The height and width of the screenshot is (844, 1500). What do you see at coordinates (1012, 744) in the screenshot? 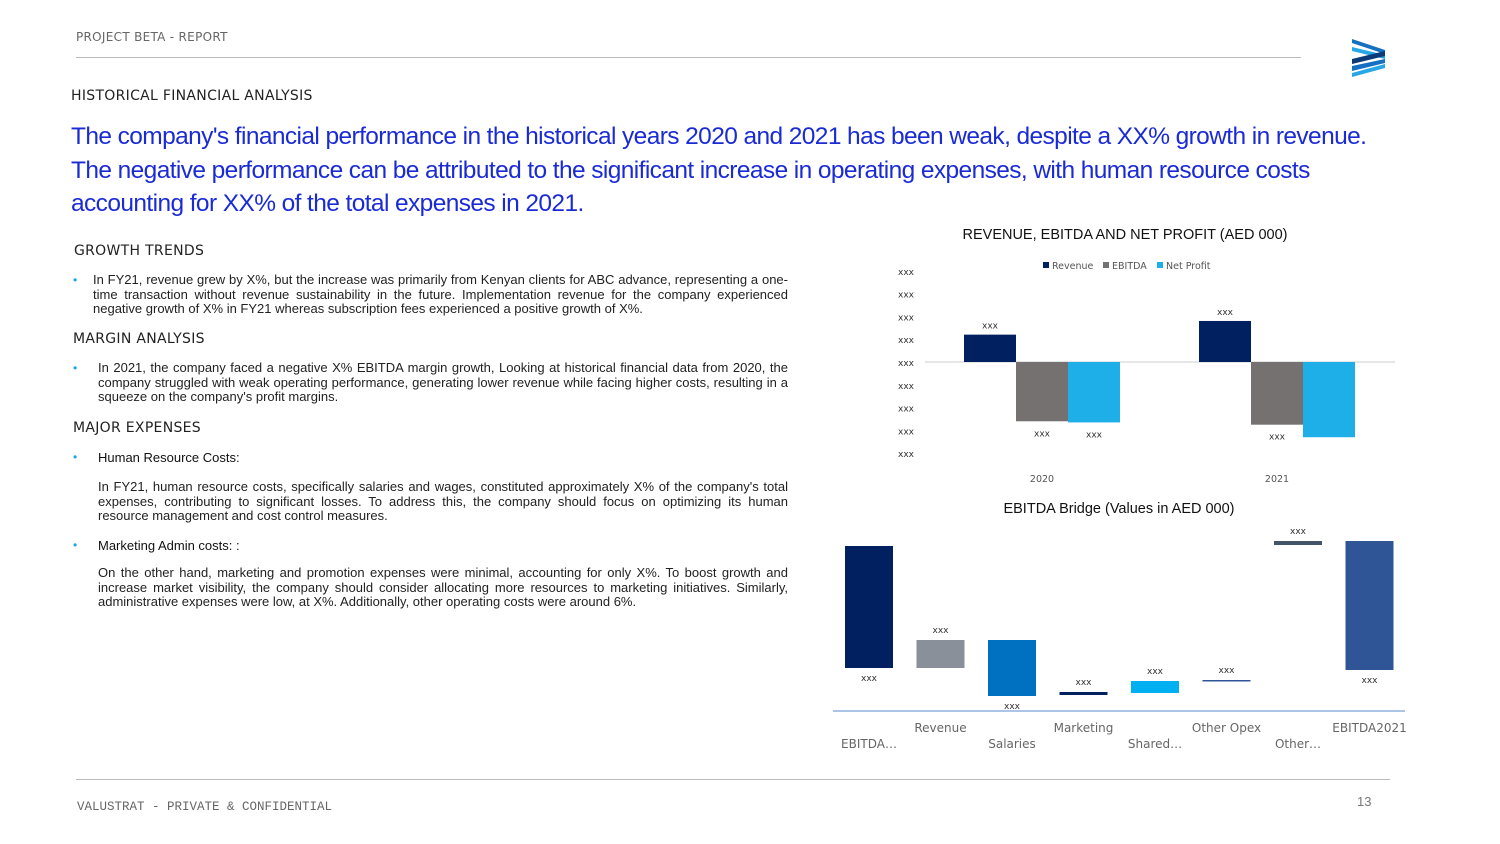
I see `x-tick-label: Salaries` at bounding box center [1012, 744].